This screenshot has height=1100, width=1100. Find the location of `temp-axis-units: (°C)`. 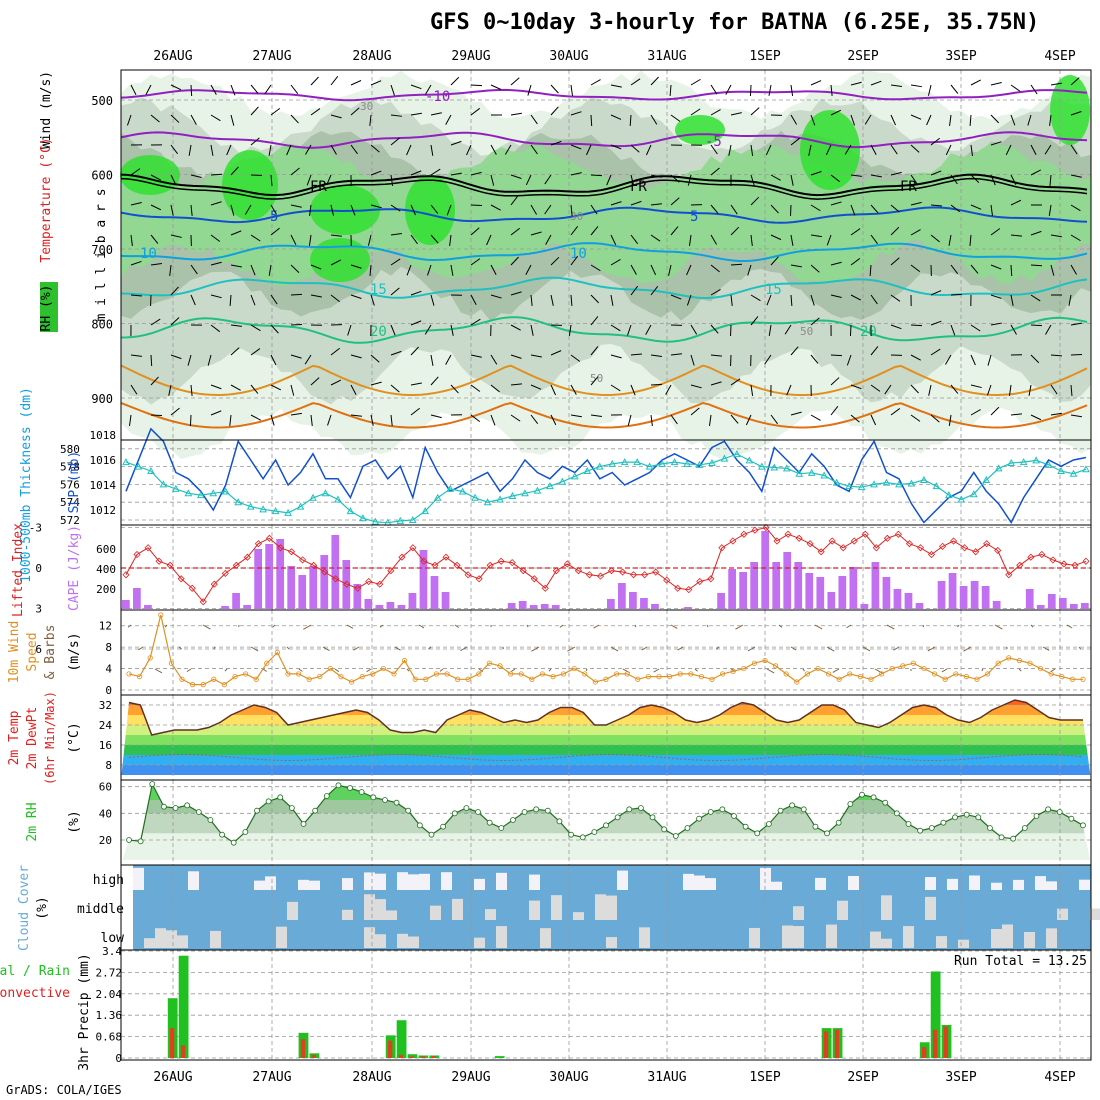

temp-axis-units: (°C) is located at coordinates (74, 737).